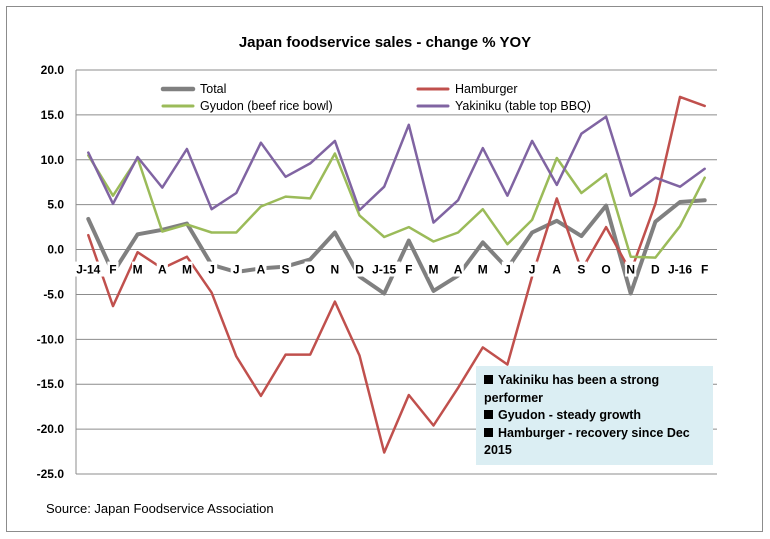 This screenshot has height=539, width=770. What do you see at coordinates (213, 89) in the screenshot?
I see `legend-label: Total` at bounding box center [213, 89].